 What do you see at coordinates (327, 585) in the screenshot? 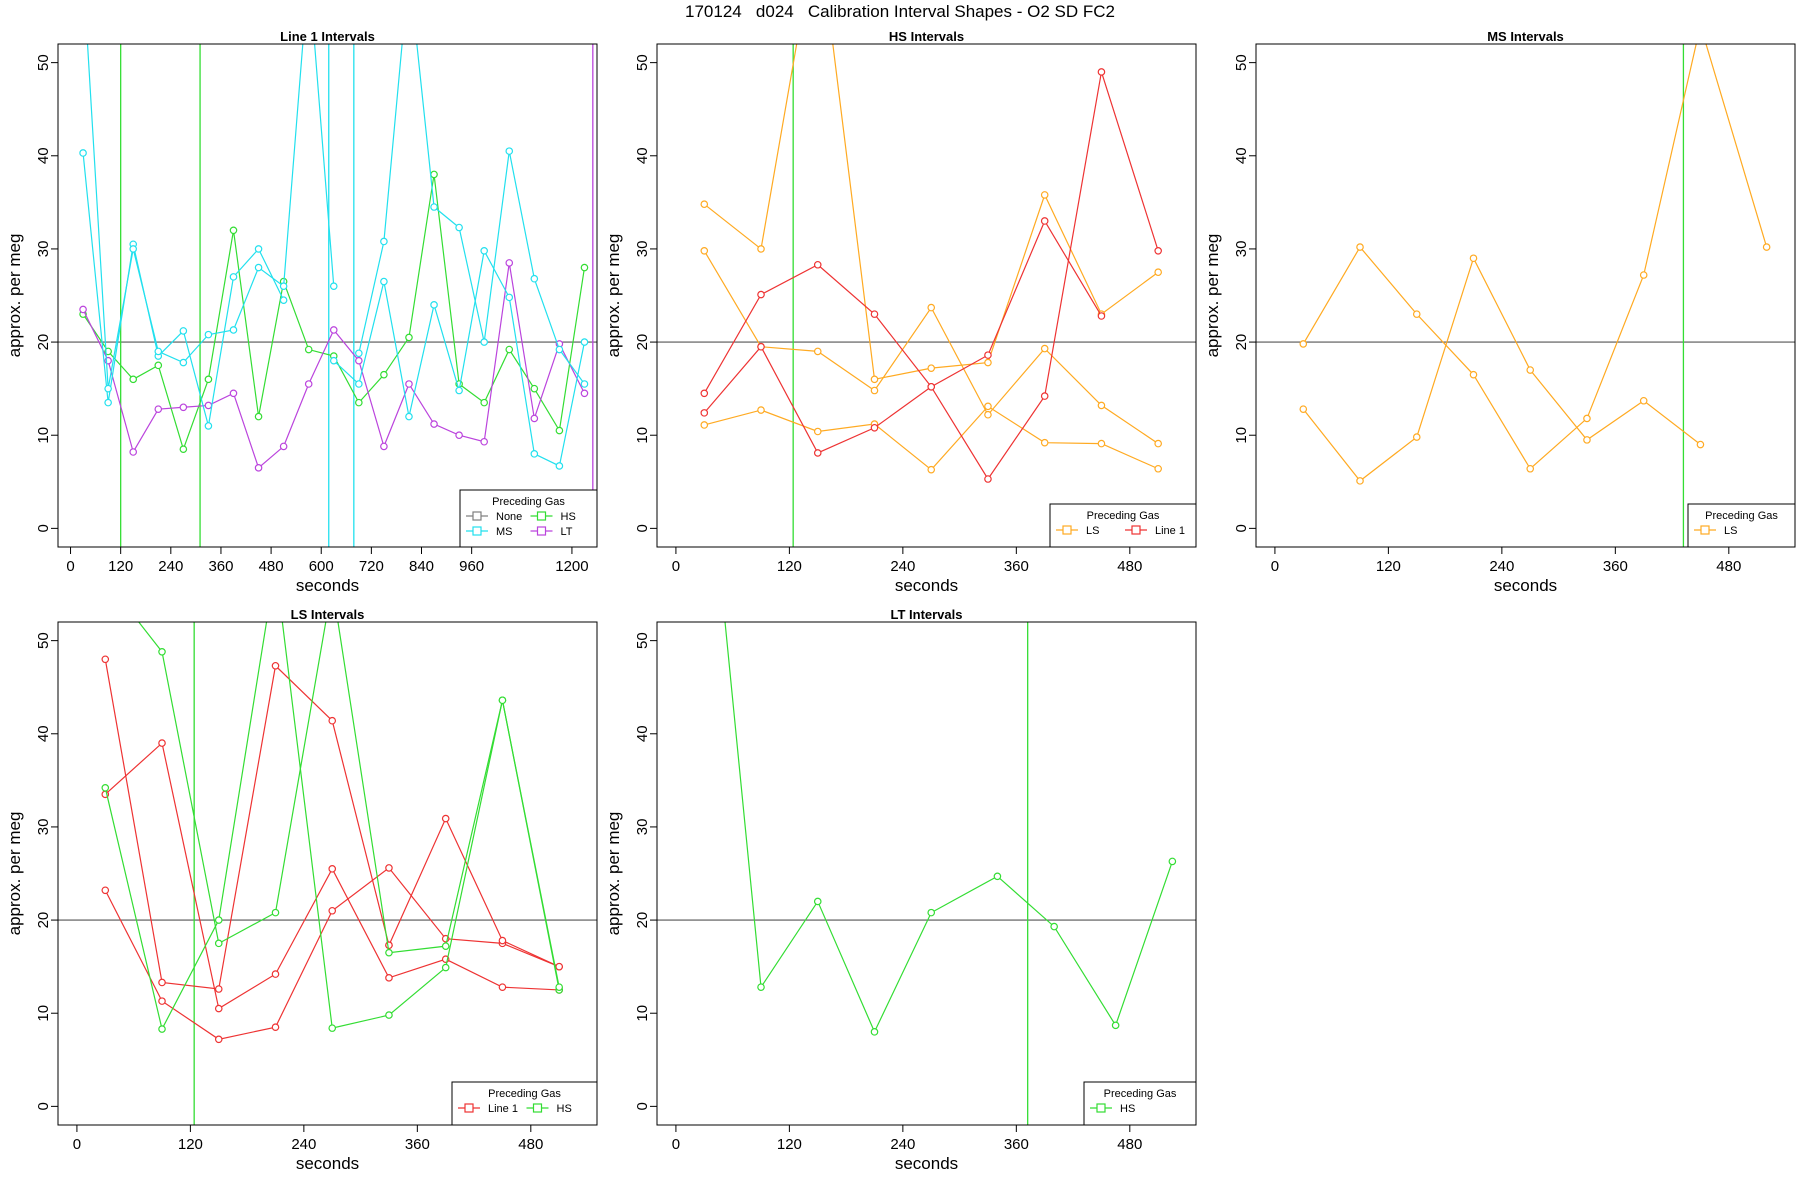
I see `x-axis-label: seconds` at bounding box center [327, 585].